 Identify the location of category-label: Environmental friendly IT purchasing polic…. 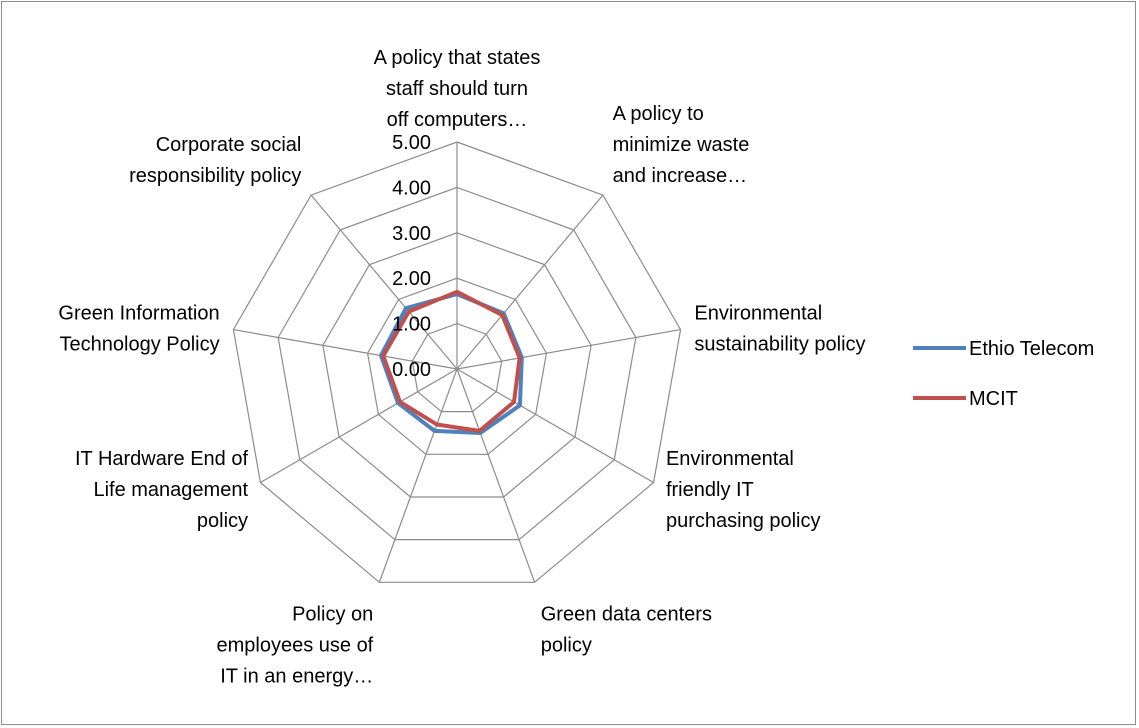
(743, 490).